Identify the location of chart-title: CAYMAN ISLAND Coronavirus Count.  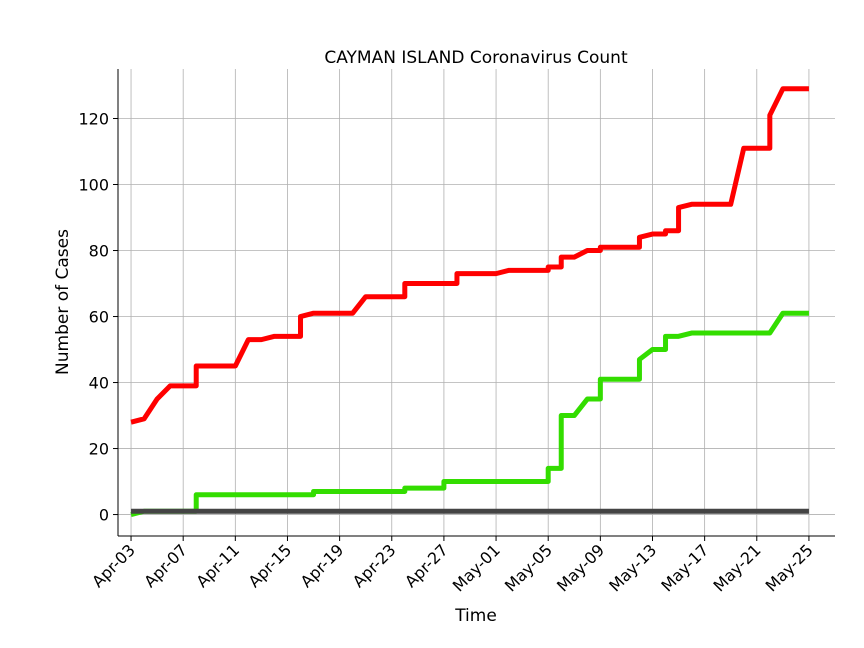
(476, 58).